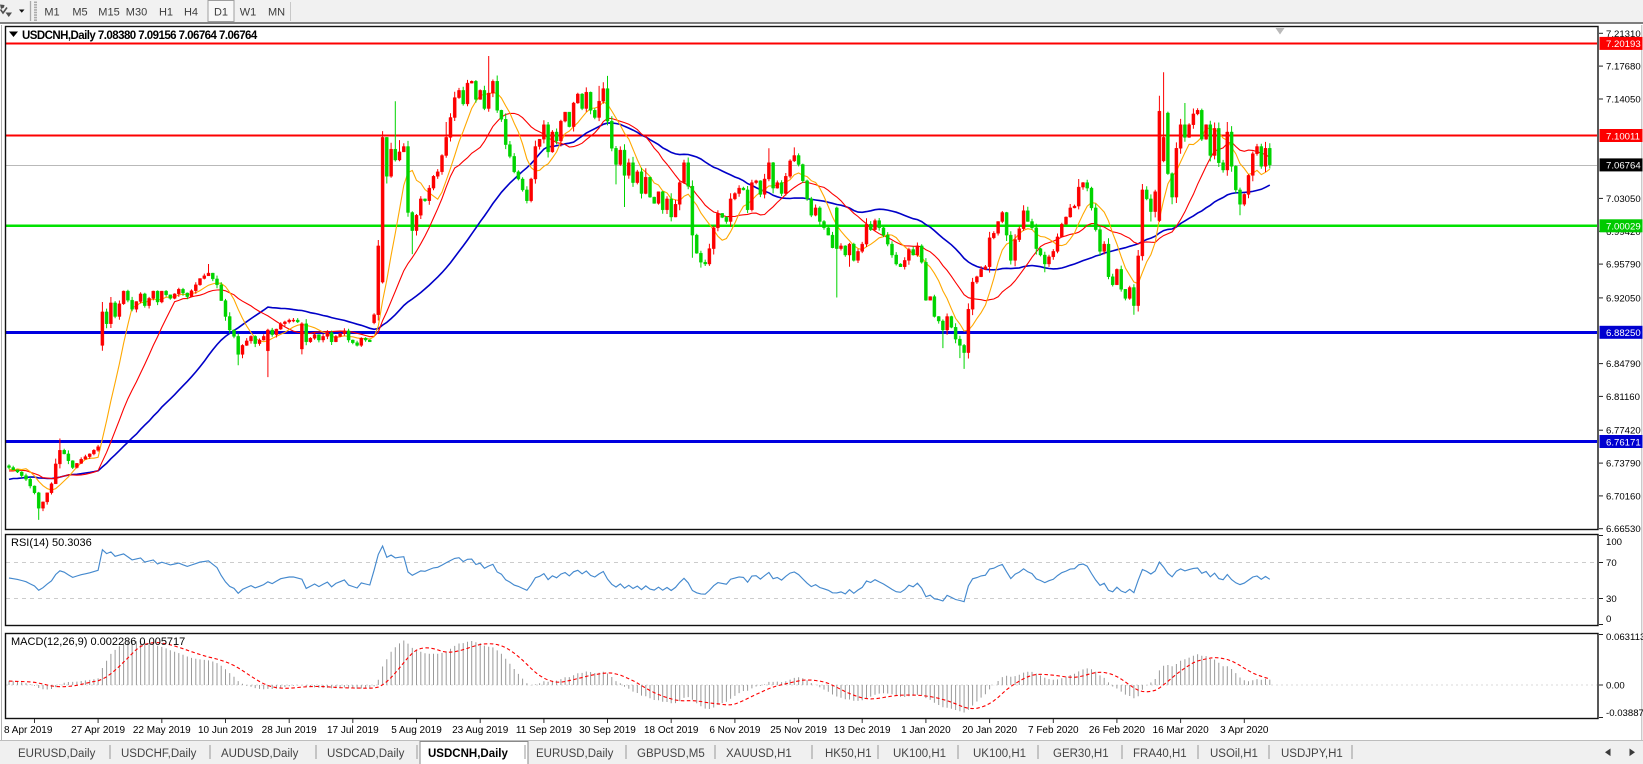 This screenshot has height=764, width=1643. What do you see at coordinates (191, 13) in the screenshot?
I see `svg-text: H4` at bounding box center [191, 13].